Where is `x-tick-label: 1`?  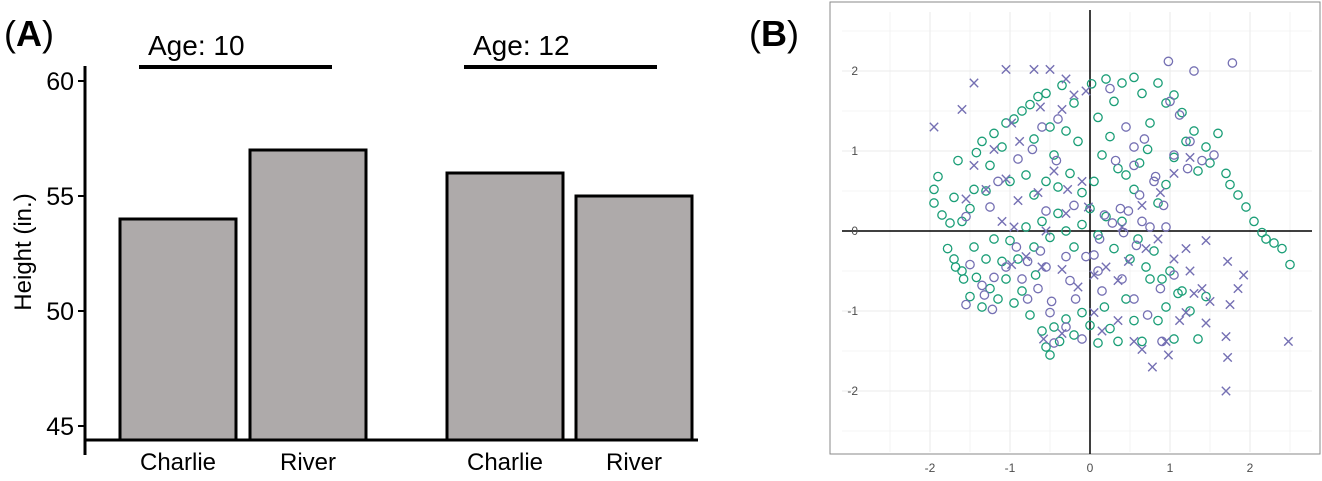 x-tick-label: 1 is located at coordinates (1170, 468).